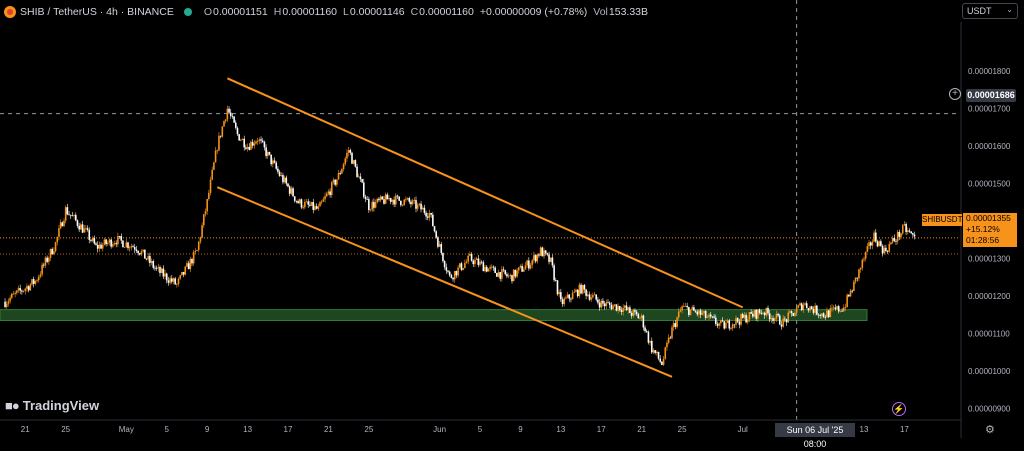  Describe the element at coordinates (990, 430) in the screenshot. I see `gear-icon: ⚙` at that location.